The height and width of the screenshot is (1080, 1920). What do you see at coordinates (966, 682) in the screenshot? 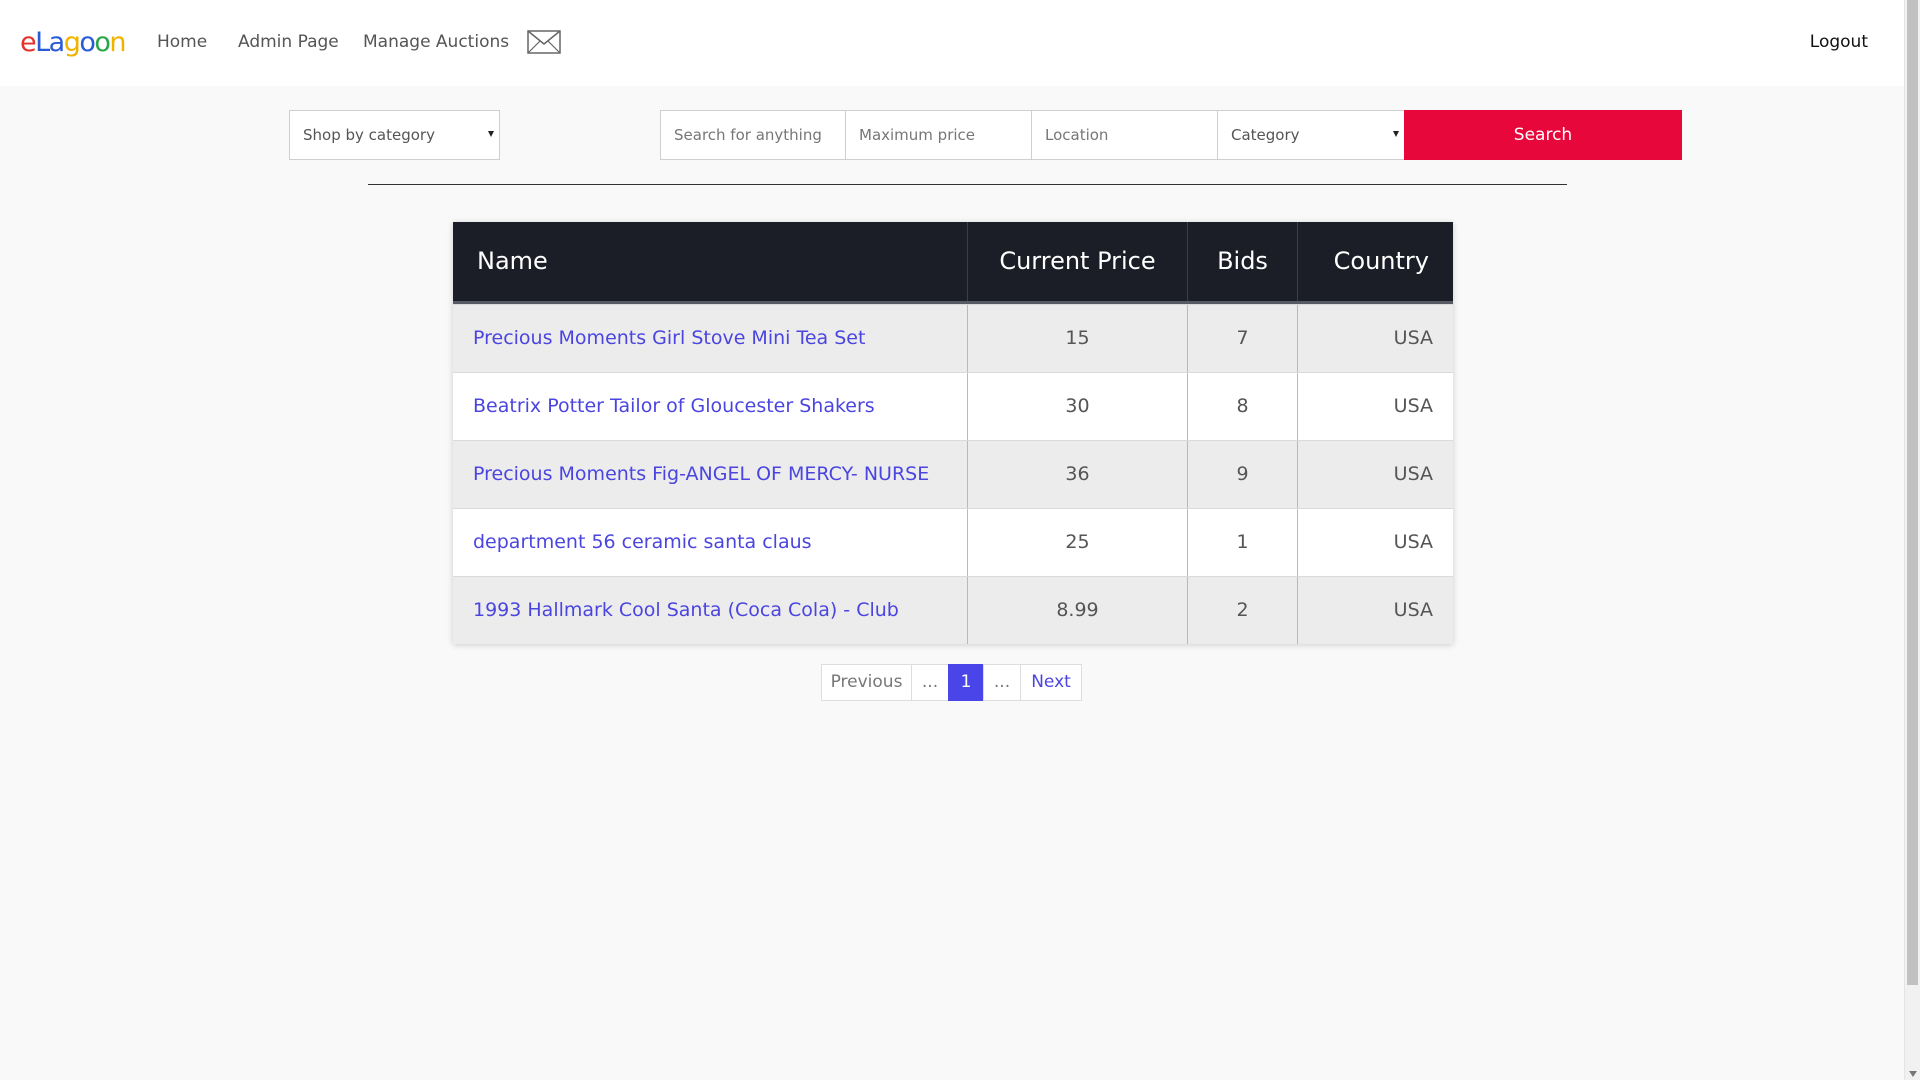
I see `pagination-current-page: 1` at bounding box center [966, 682].